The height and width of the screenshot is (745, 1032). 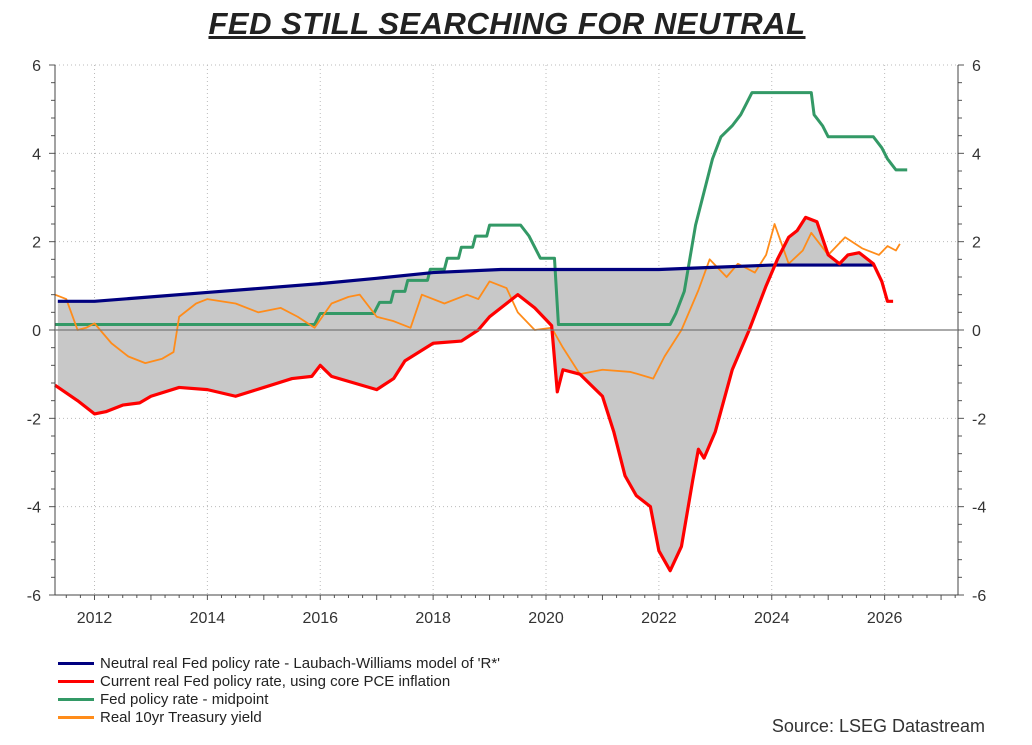 What do you see at coordinates (279, 699) in the screenshot?
I see `legend-item: Fed policy rate - midpoint` at bounding box center [279, 699].